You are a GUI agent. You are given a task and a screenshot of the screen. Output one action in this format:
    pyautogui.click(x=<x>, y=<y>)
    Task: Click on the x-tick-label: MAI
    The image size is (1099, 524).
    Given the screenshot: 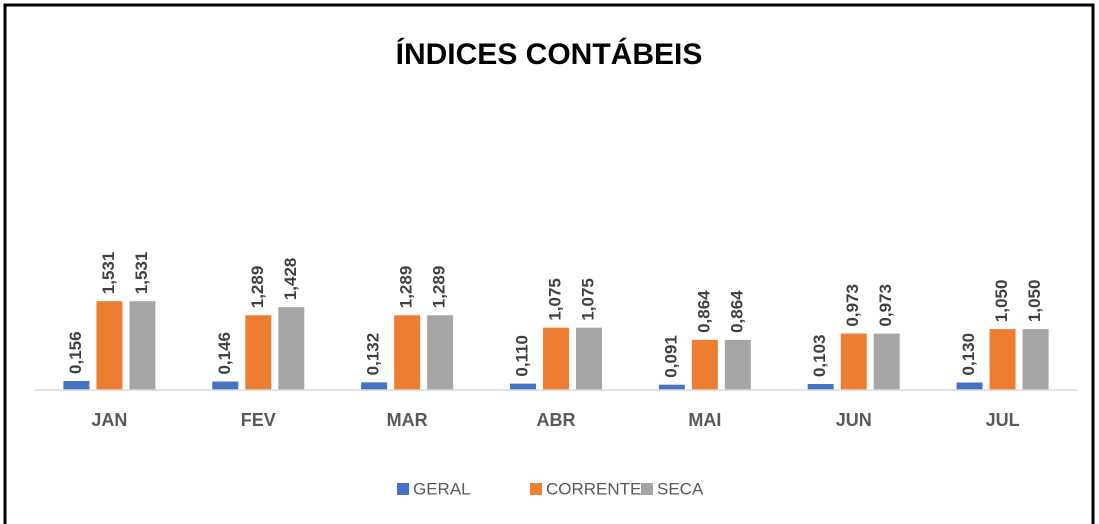 What is the action you would take?
    pyautogui.click(x=704, y=420)
    